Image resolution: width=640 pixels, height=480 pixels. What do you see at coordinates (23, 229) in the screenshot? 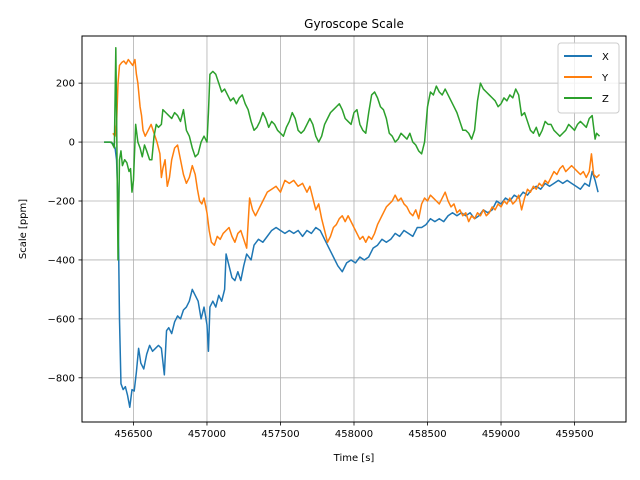
I see `y-axis-label: Scale [ppm]` at bounding box center [23, 229].